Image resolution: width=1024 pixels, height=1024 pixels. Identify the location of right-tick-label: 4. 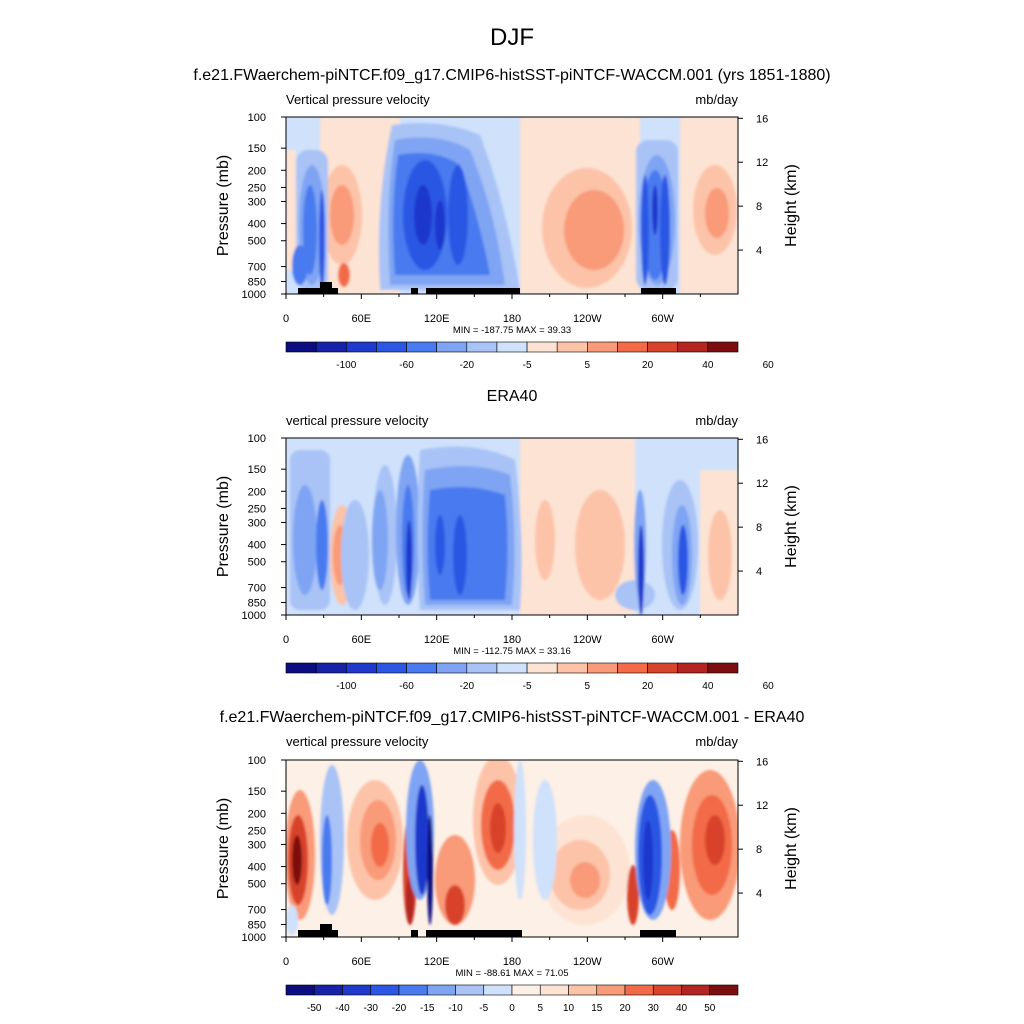
(759, 894).